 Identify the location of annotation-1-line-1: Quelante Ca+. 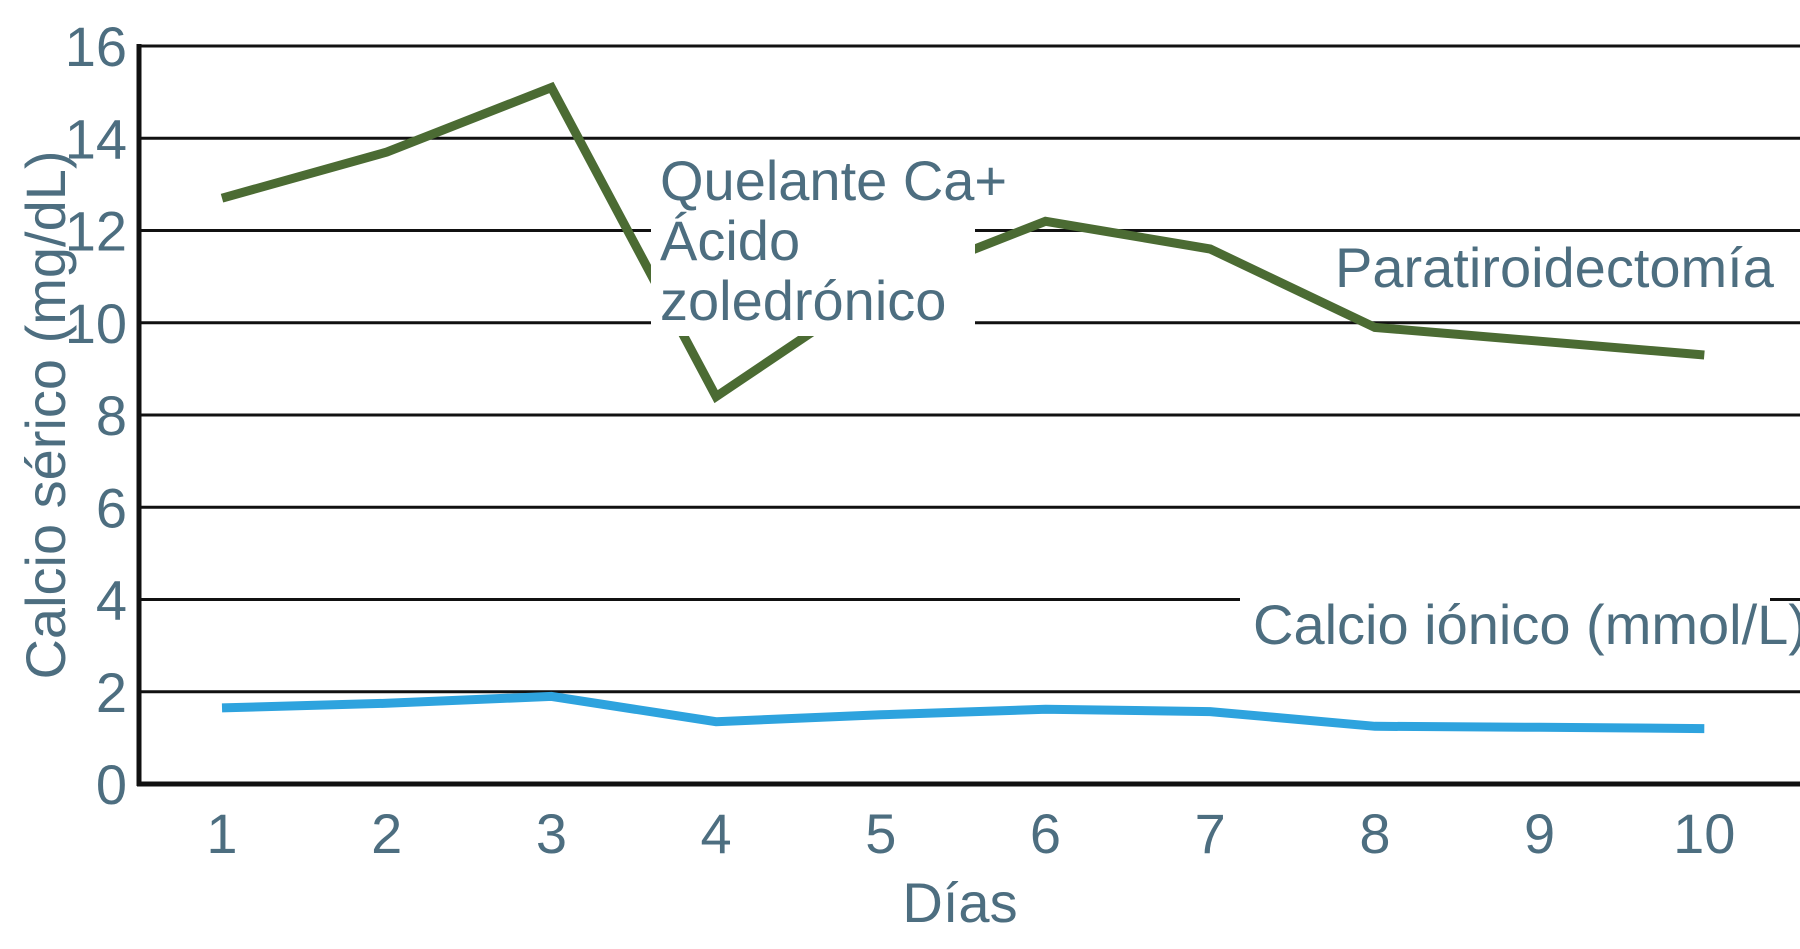
(833, 180).